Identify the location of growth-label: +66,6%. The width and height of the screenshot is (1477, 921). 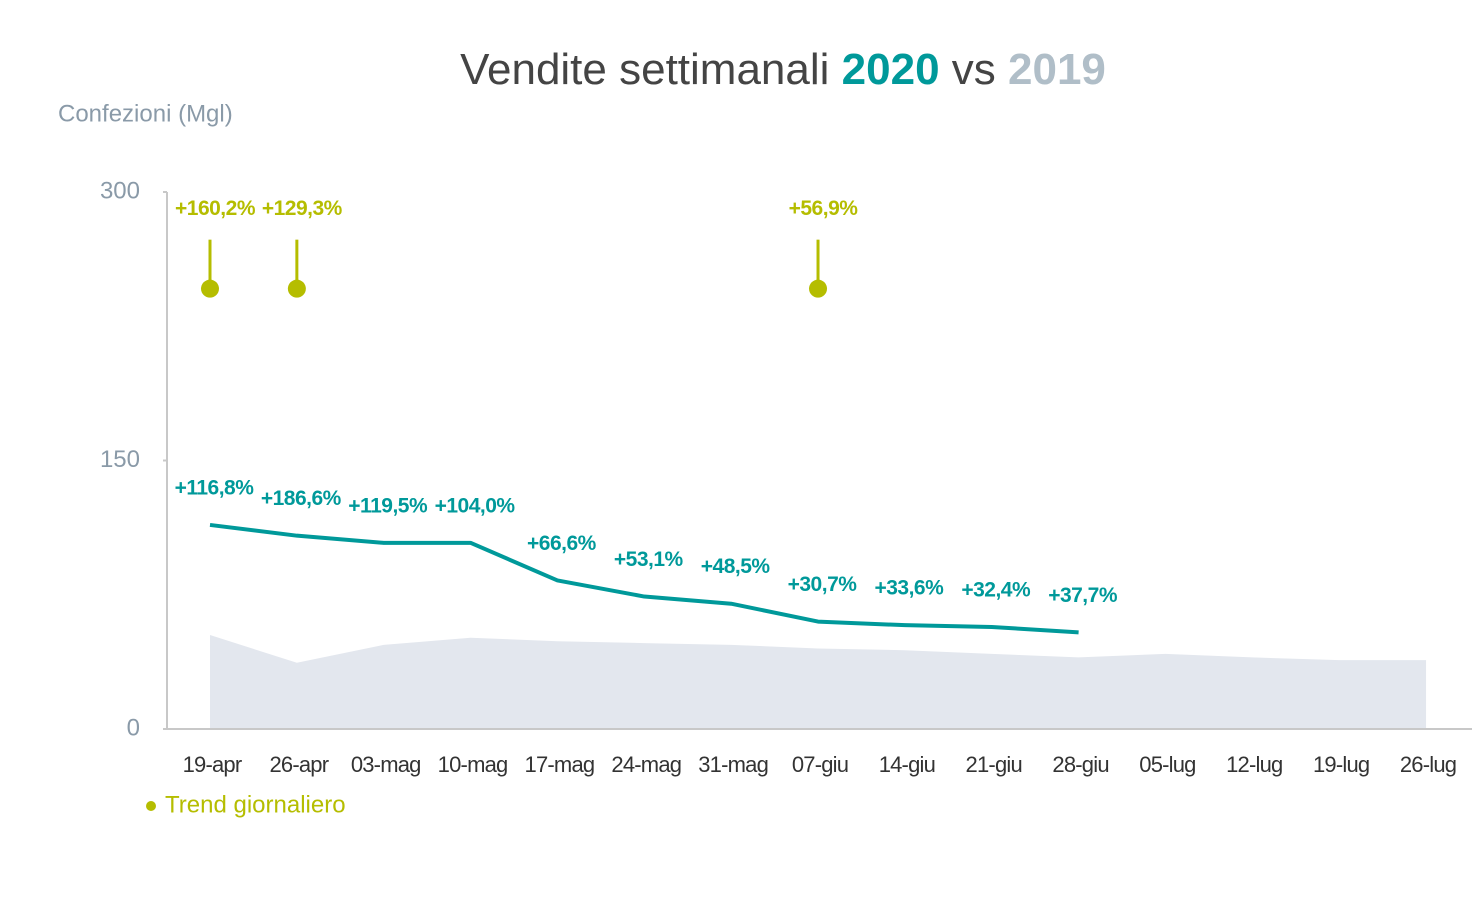
(562, 543).